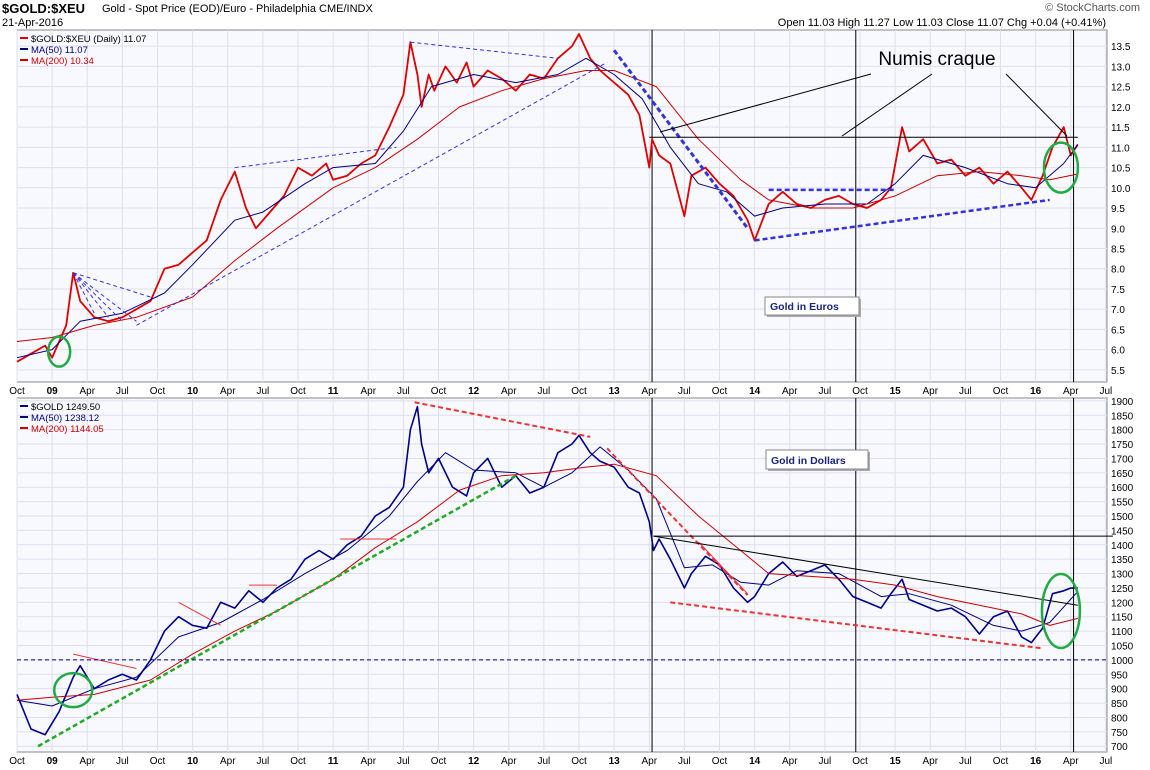  What do you see at coordinates (1122, 647) in the screenshot?
I see `y-tick-label: 1050` at bounding box center [1122, 647].